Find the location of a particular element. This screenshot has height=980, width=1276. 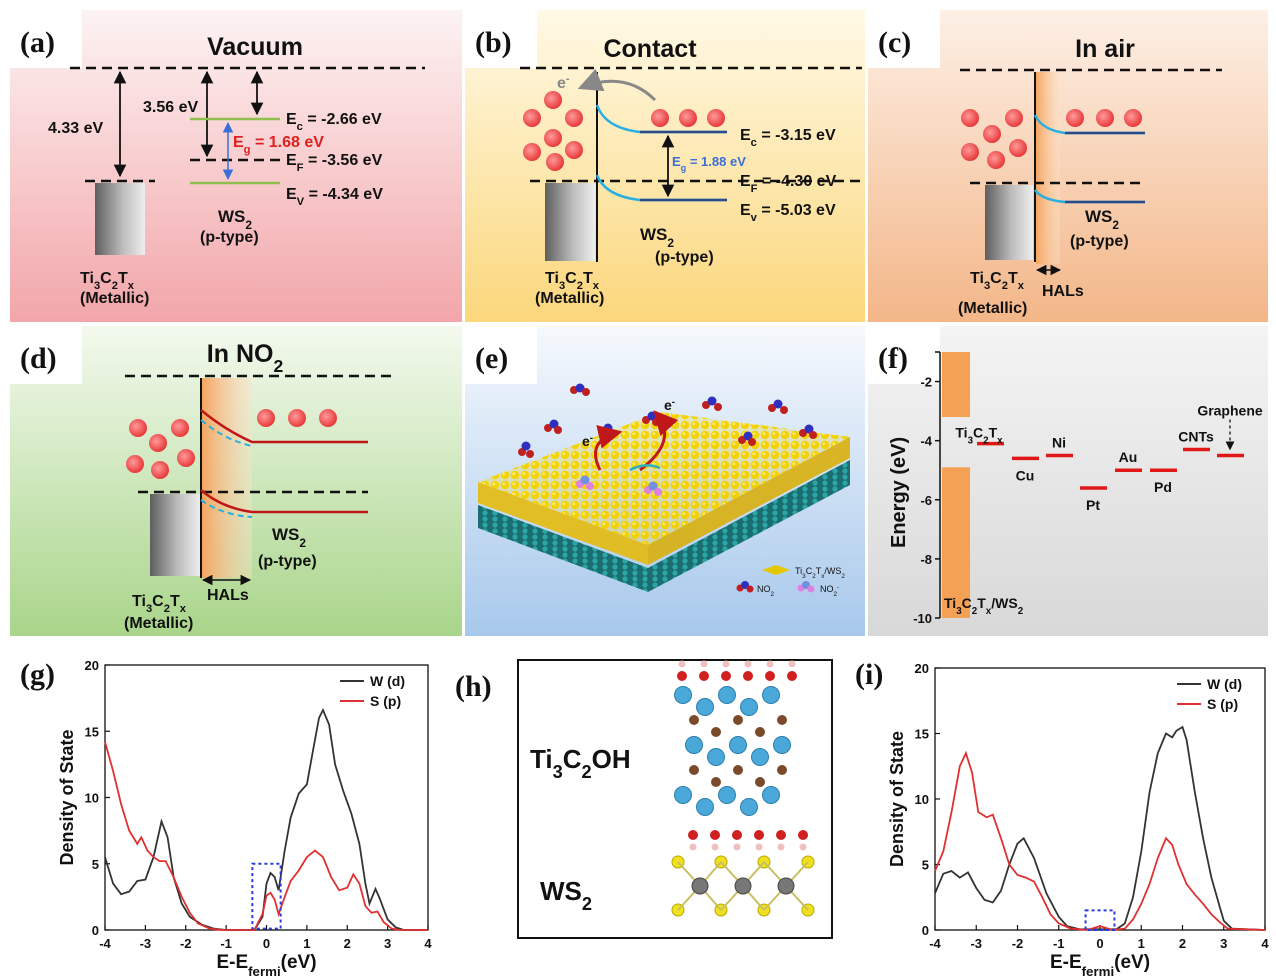

panel-i-label: (i) is located at coordinates (869, 674).